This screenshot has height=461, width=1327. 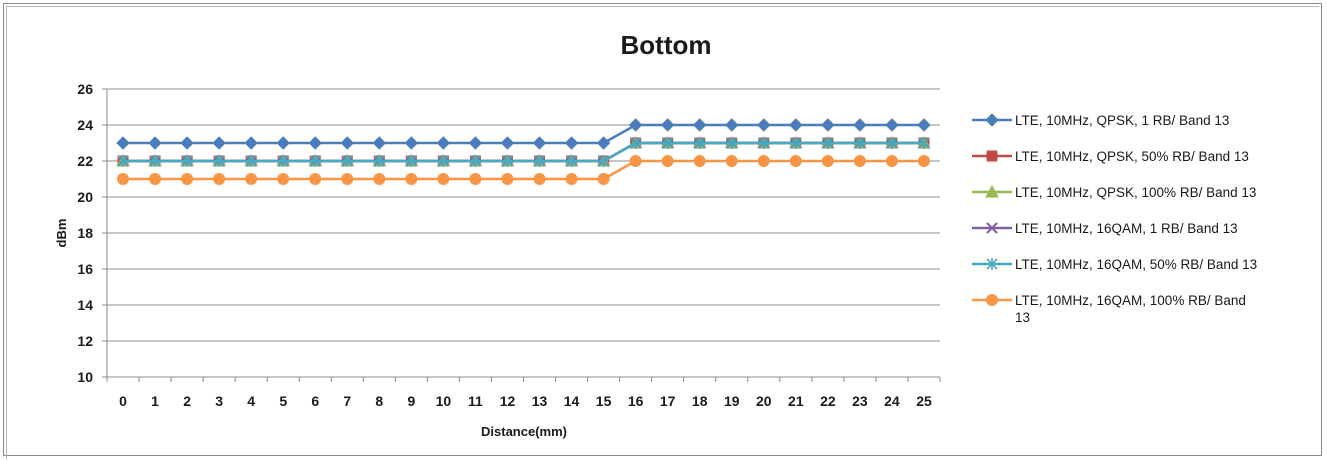 I want to click on x-tick-label: 9, so click(x=411, y=401).